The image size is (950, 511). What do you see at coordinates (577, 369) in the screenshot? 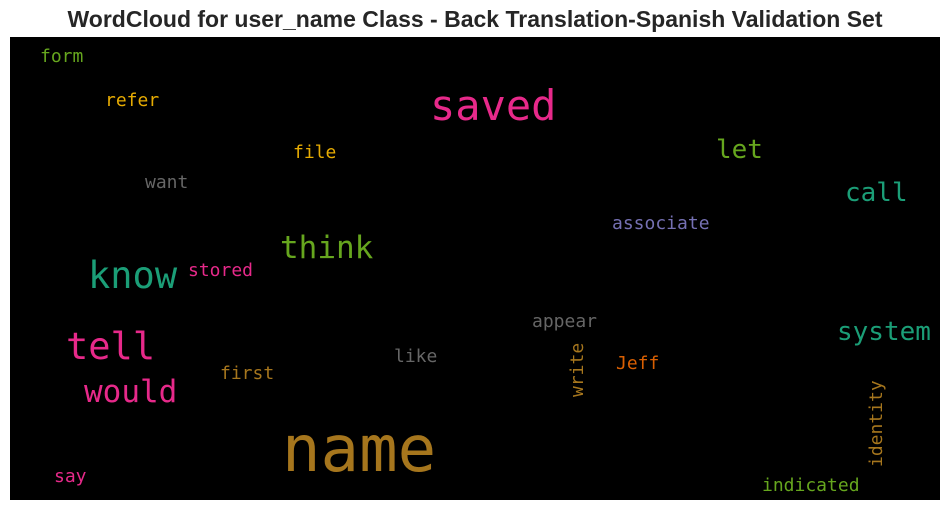
I see `word-write: write` at bounding box center [577, 369].